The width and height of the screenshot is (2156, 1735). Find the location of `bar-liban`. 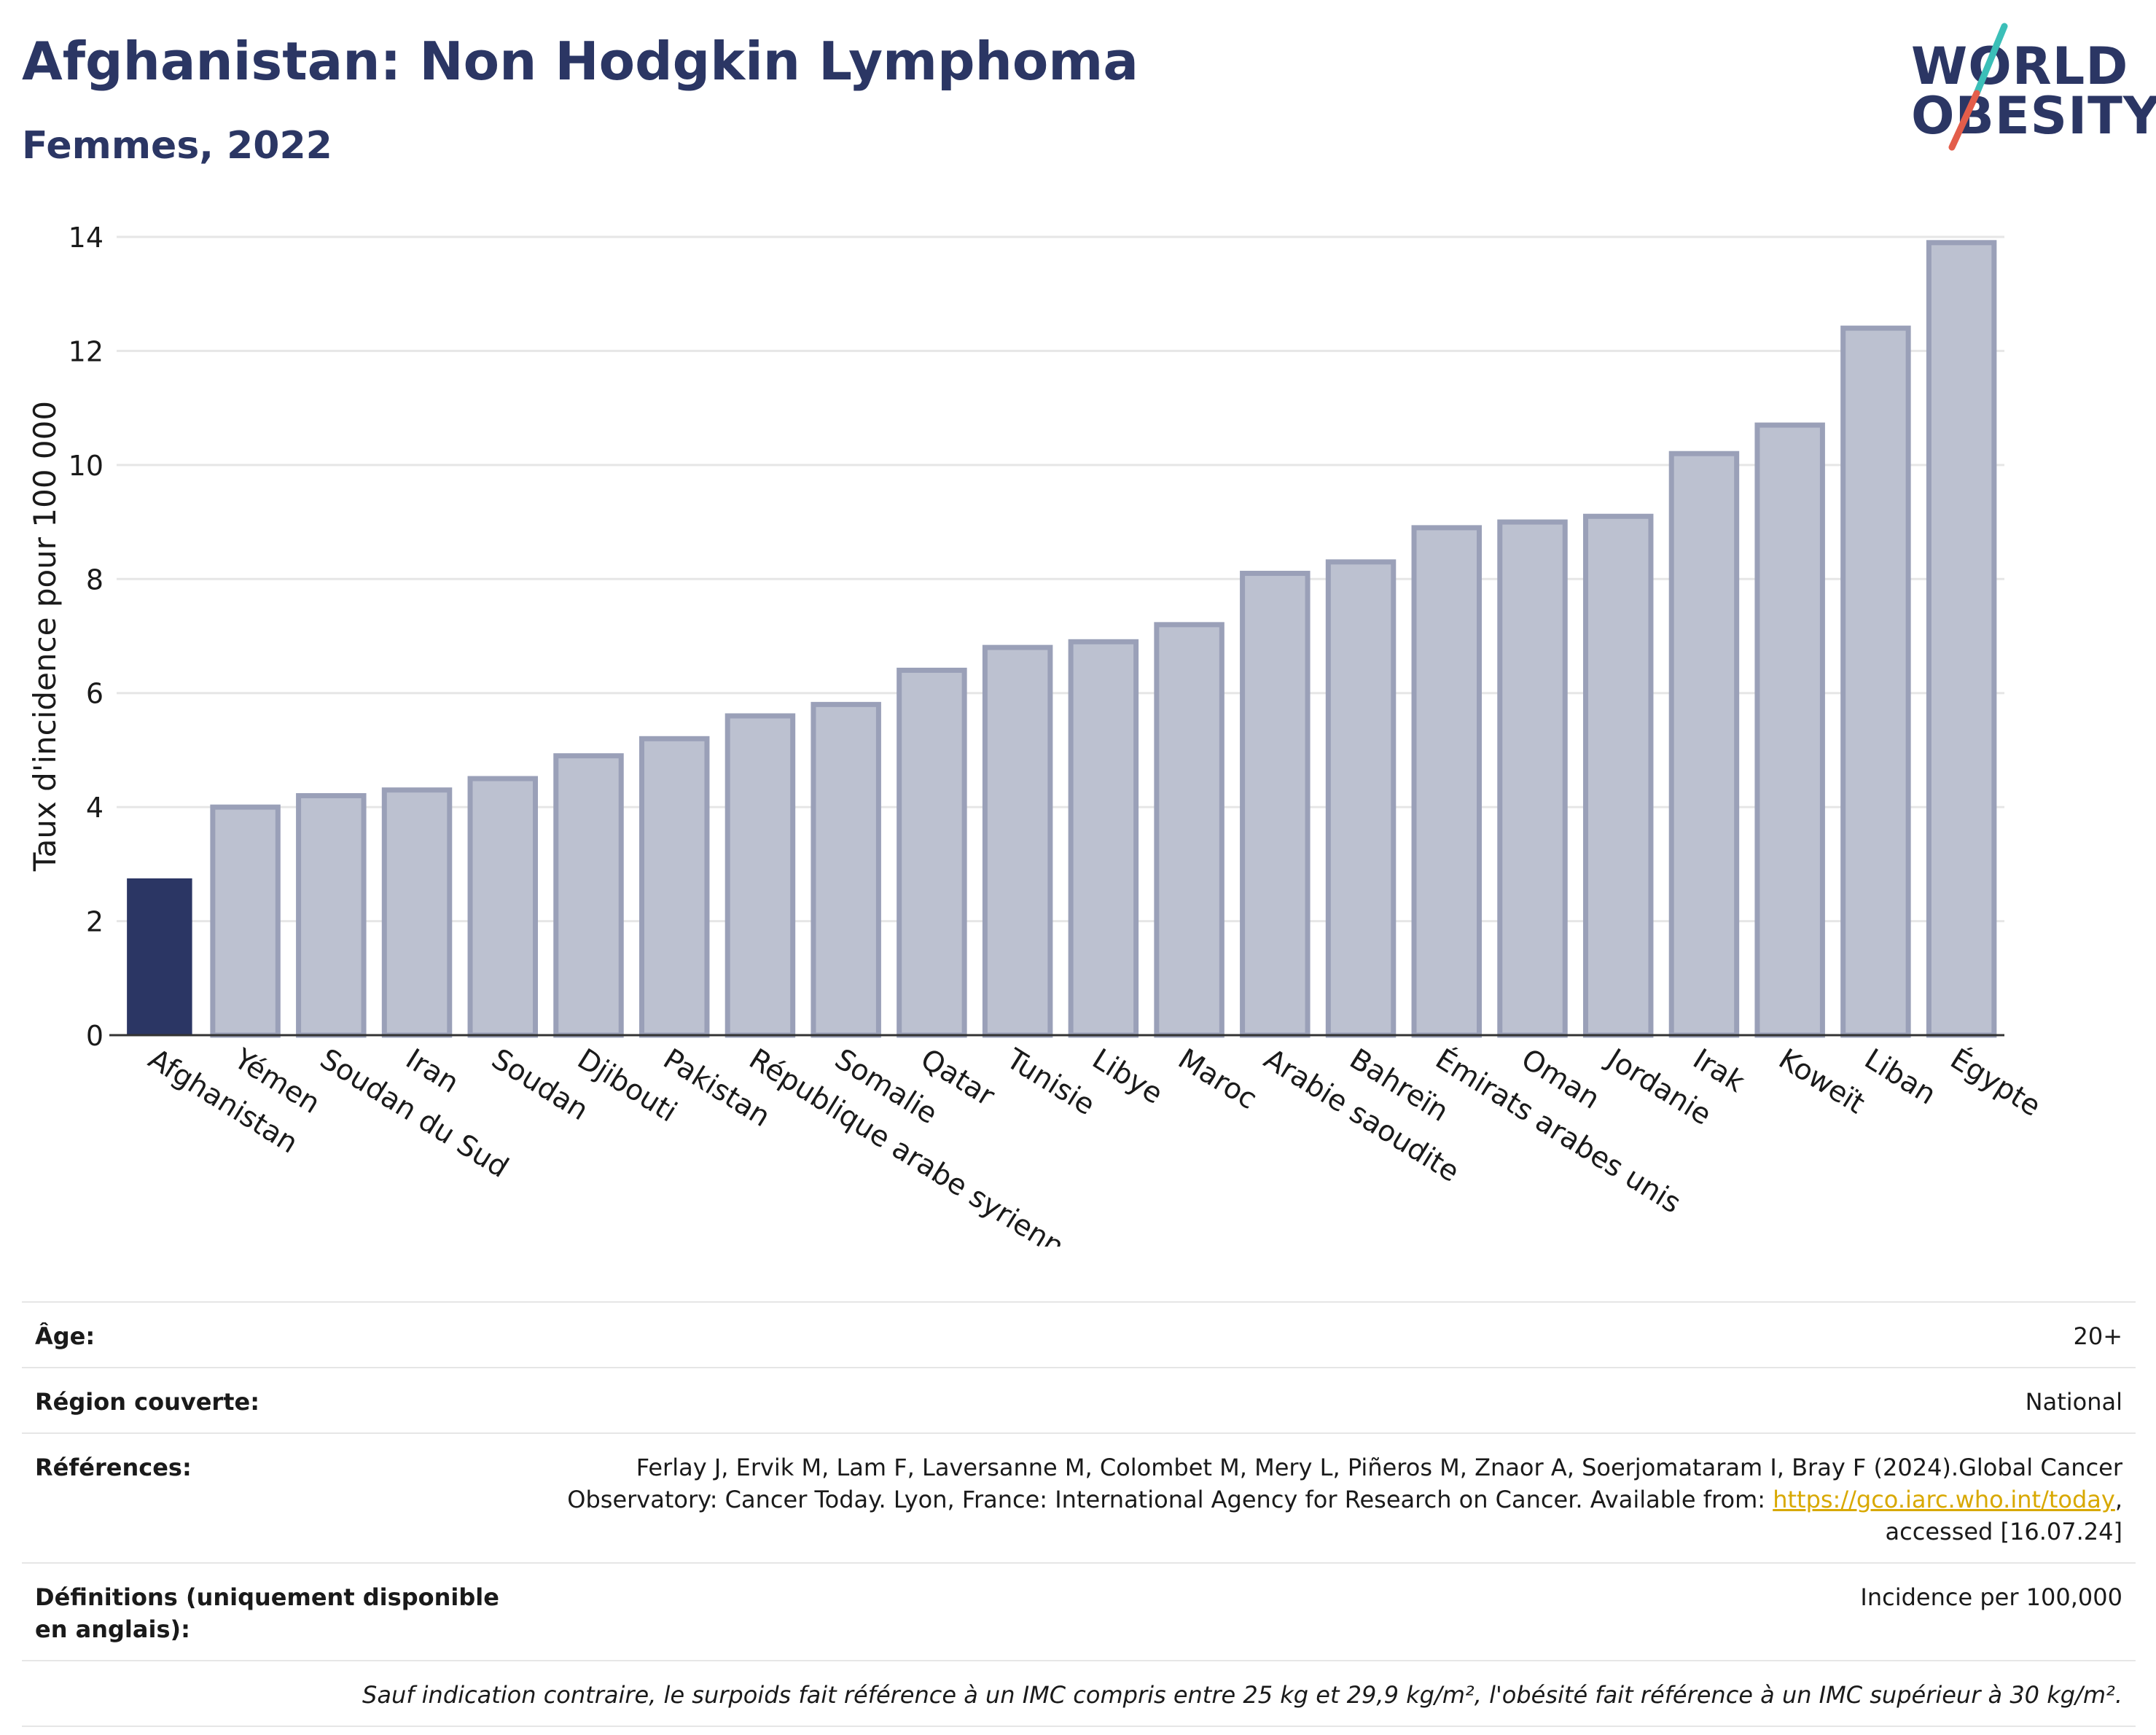

bar-liban is located at coordinates (1876, 681).